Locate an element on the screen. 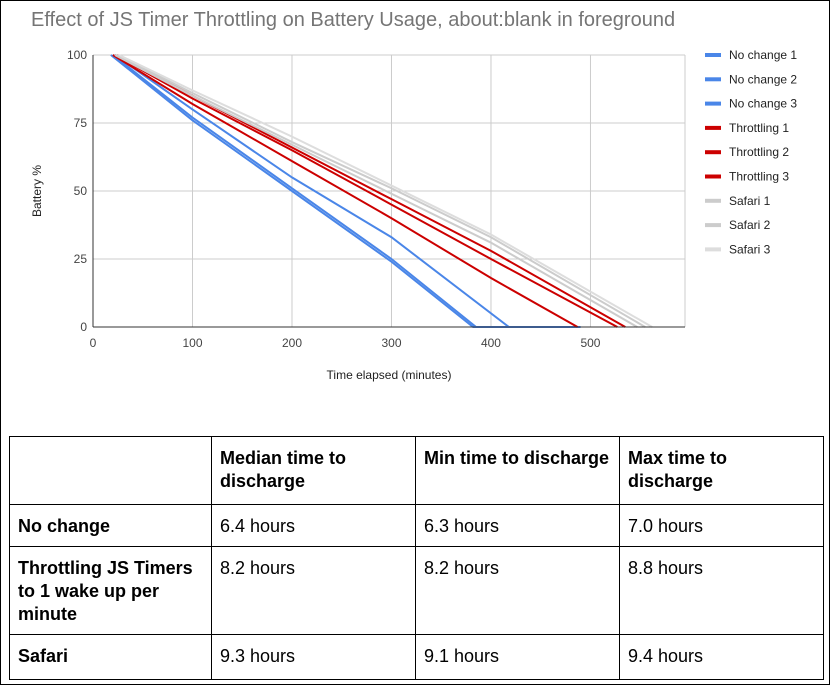 This screenshot has height=685, width=830. row-label: No change is located at coordinates (110, 525).